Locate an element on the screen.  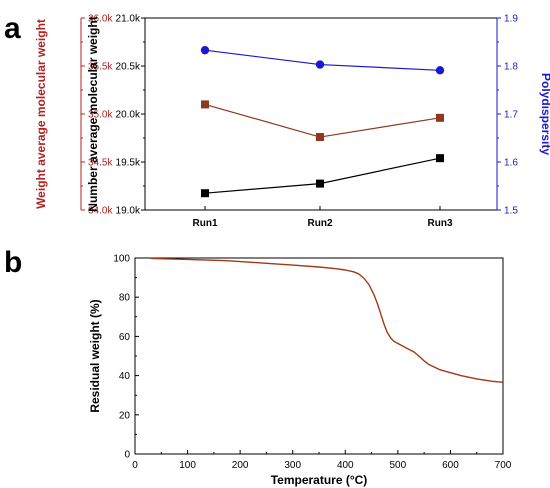
x-tick-label: 100 is located at coordinates (187, 465).